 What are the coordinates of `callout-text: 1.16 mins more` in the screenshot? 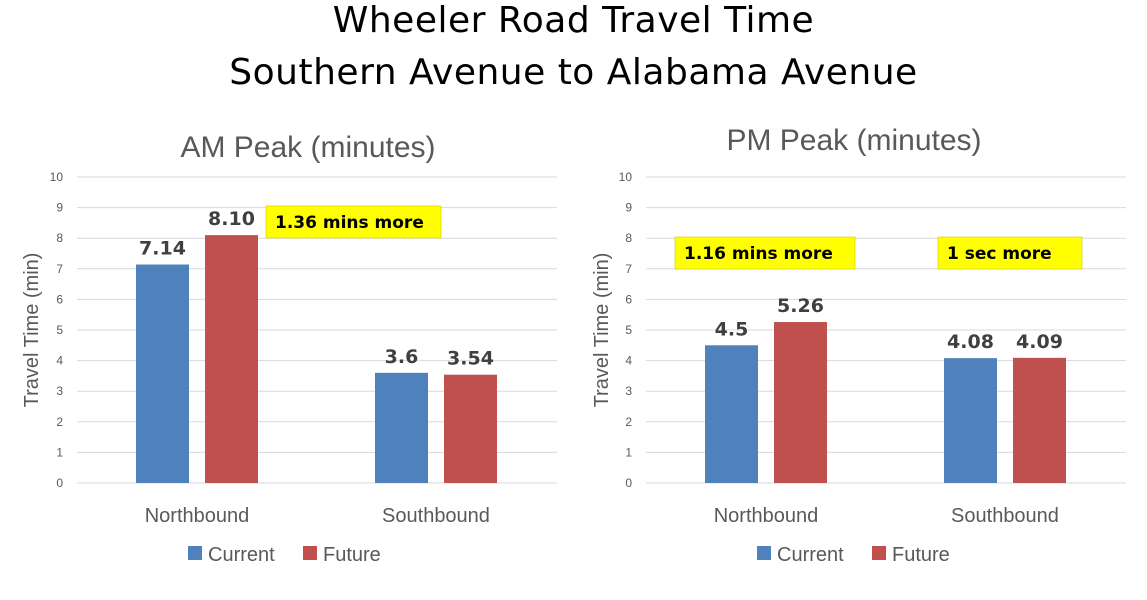 It's located at (758, 254).